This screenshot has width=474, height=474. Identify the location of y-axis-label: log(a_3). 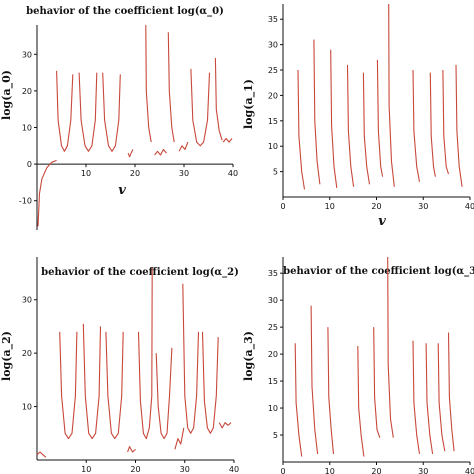
(249, 356).